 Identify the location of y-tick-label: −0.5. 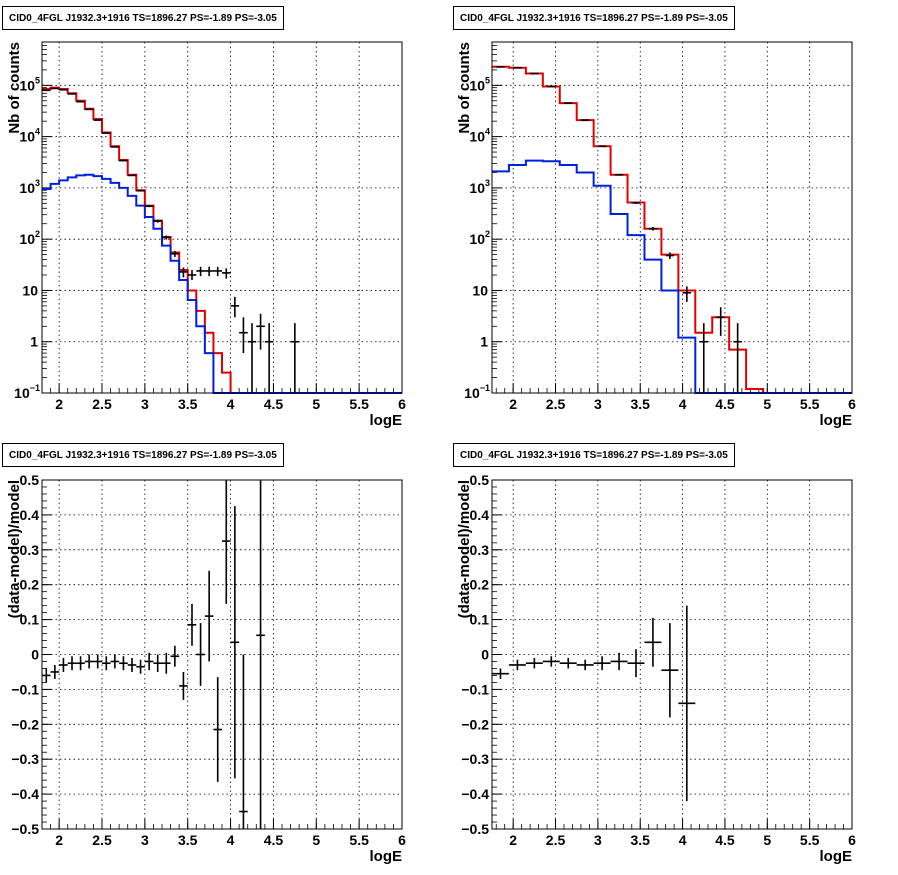
(25, 829).